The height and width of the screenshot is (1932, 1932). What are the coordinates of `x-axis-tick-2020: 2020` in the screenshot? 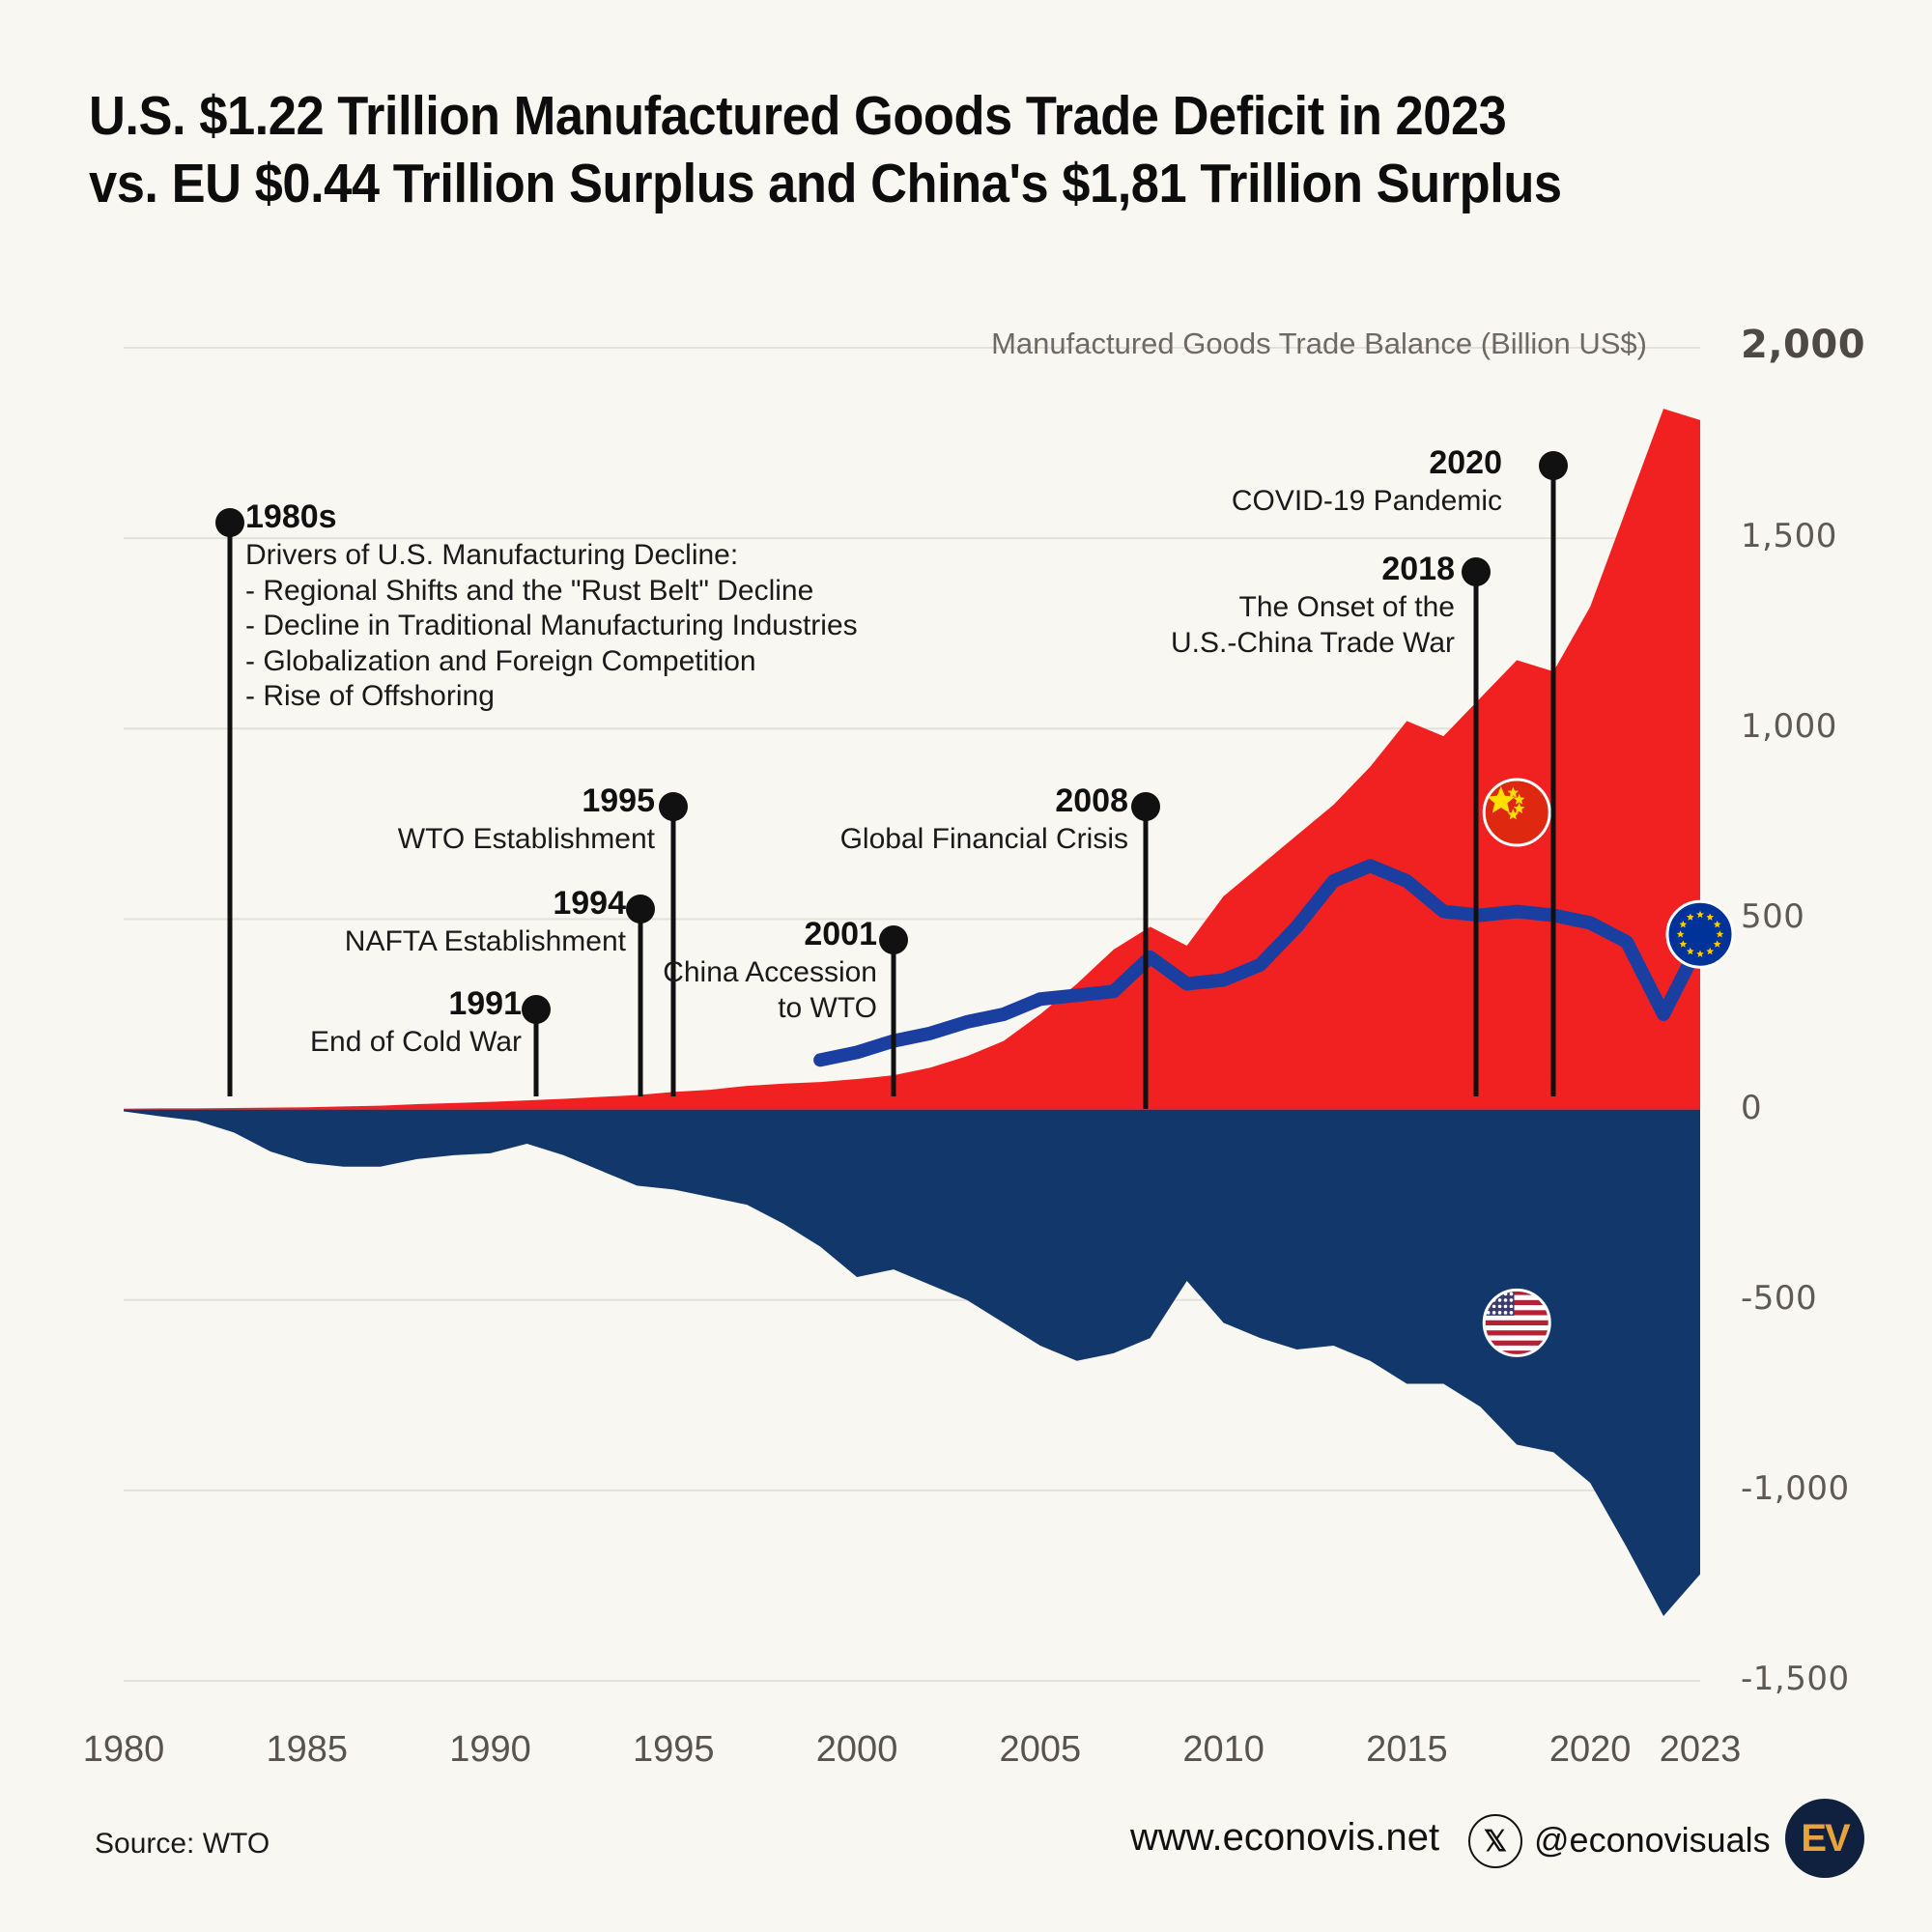 It's located at (1590, 1749).